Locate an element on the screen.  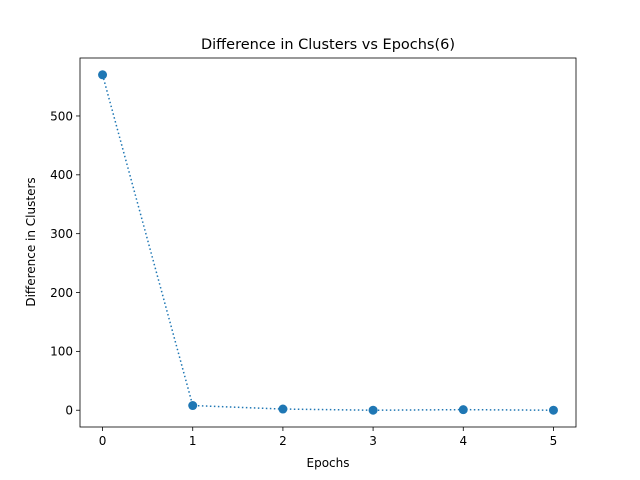
x-tick-label: 1 is located at coordinates (193, 441).